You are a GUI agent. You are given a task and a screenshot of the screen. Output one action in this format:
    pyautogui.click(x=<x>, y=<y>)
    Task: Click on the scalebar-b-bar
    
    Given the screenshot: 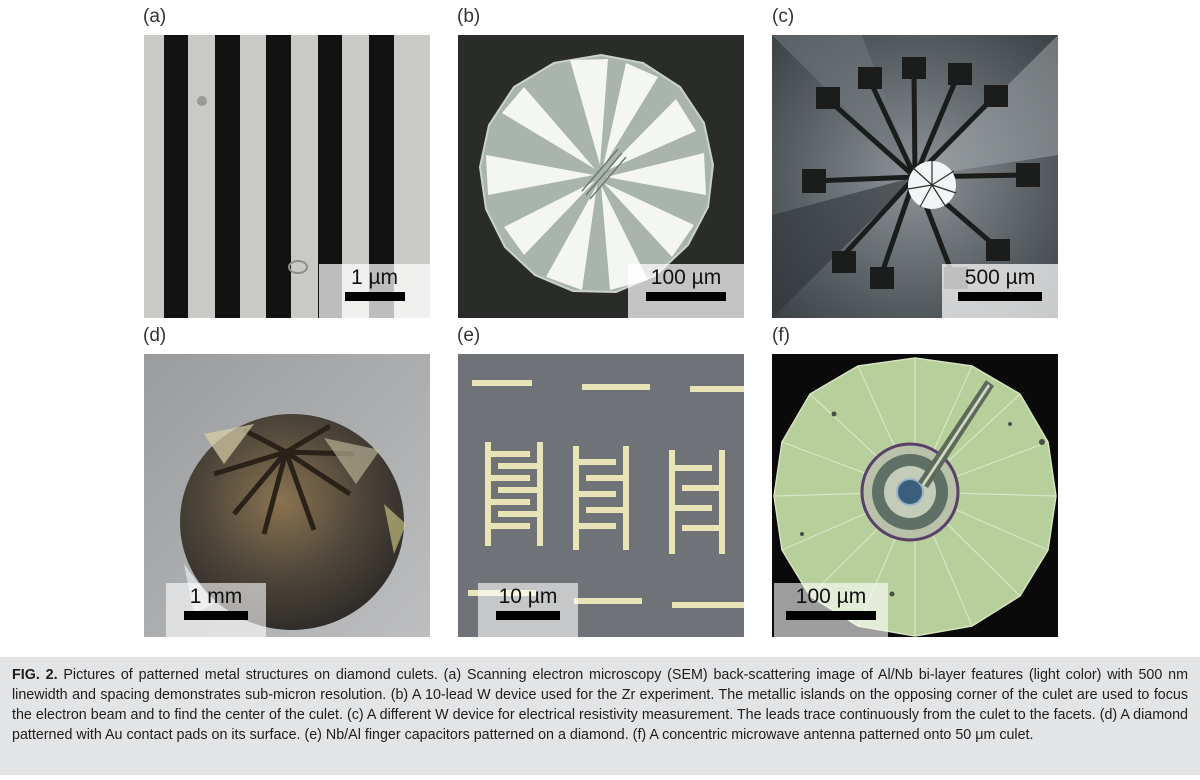 What is the action you would take?
    pyautogui.click(x=686, y=296)
    